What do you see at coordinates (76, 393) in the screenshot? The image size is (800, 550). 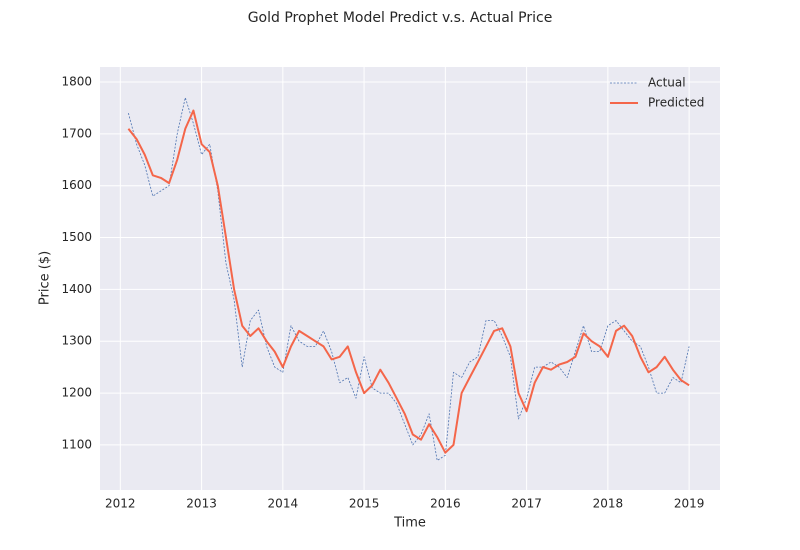 I see `y-tick-label: 1200` at bounding box center [76, 393].